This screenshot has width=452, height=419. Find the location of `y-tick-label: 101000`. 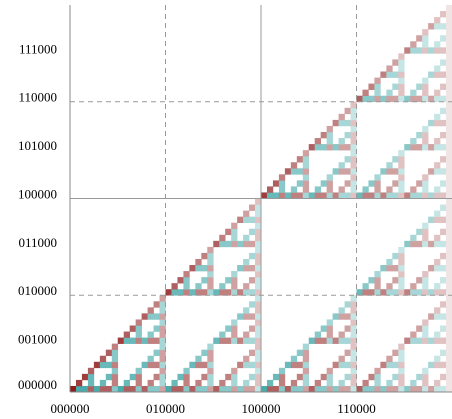

y-tick-label: 101000 is located at coordinates (37, 145).